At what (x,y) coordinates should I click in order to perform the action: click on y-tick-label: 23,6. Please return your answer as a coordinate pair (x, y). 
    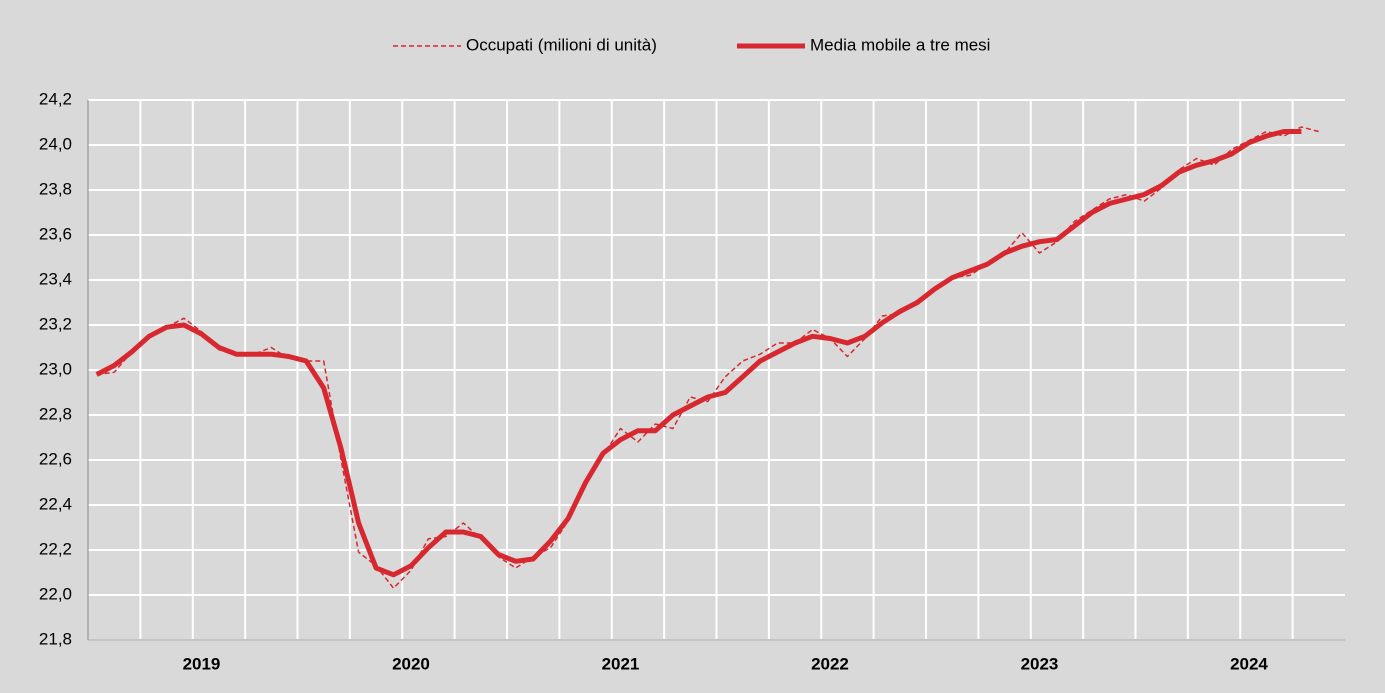
    Looking at the image, I should click on (55, 233).